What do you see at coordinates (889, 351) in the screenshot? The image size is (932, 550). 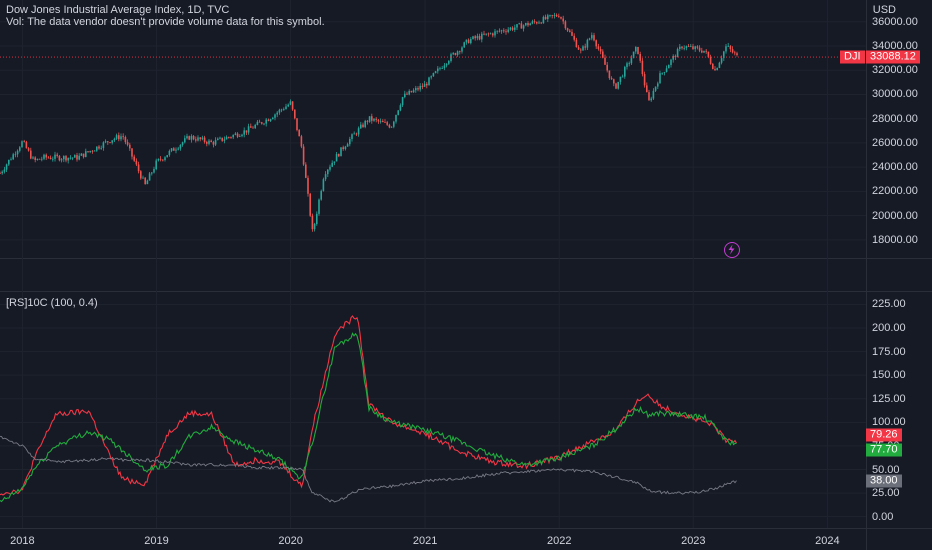 I see `indicator-tick-label: 175.00` at bounding box center [889, 351].